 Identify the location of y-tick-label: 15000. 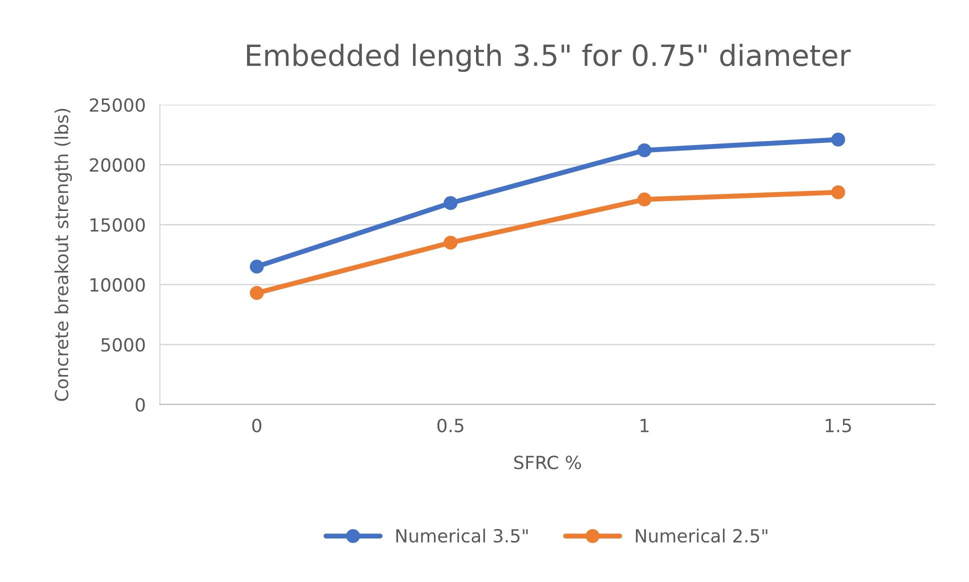
(117, 225).